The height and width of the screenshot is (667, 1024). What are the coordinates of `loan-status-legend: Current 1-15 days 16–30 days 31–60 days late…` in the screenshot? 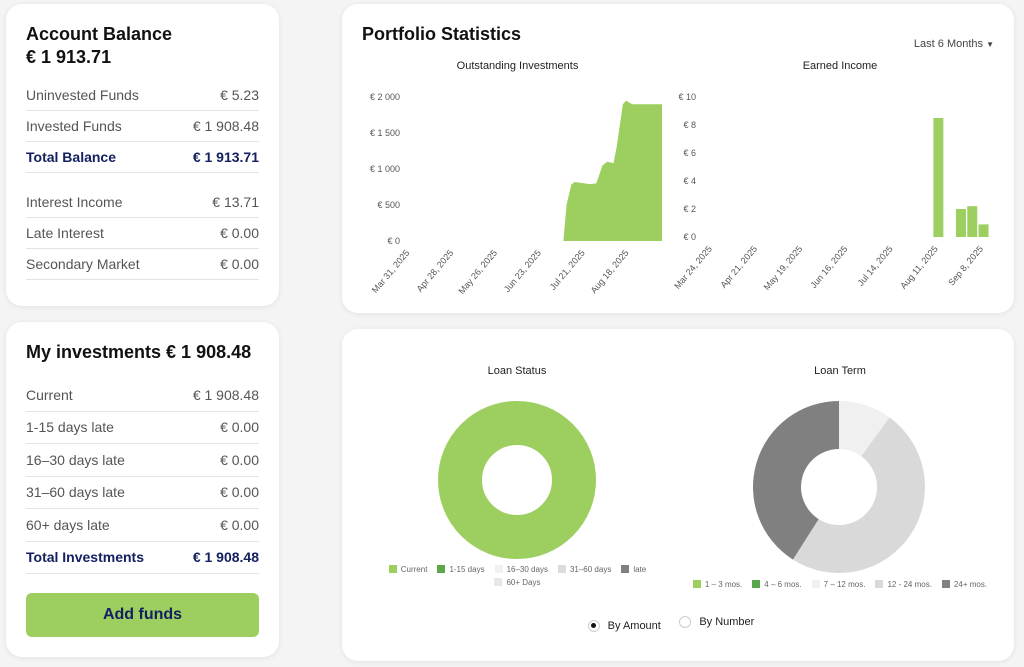 It's located at (517, 576).